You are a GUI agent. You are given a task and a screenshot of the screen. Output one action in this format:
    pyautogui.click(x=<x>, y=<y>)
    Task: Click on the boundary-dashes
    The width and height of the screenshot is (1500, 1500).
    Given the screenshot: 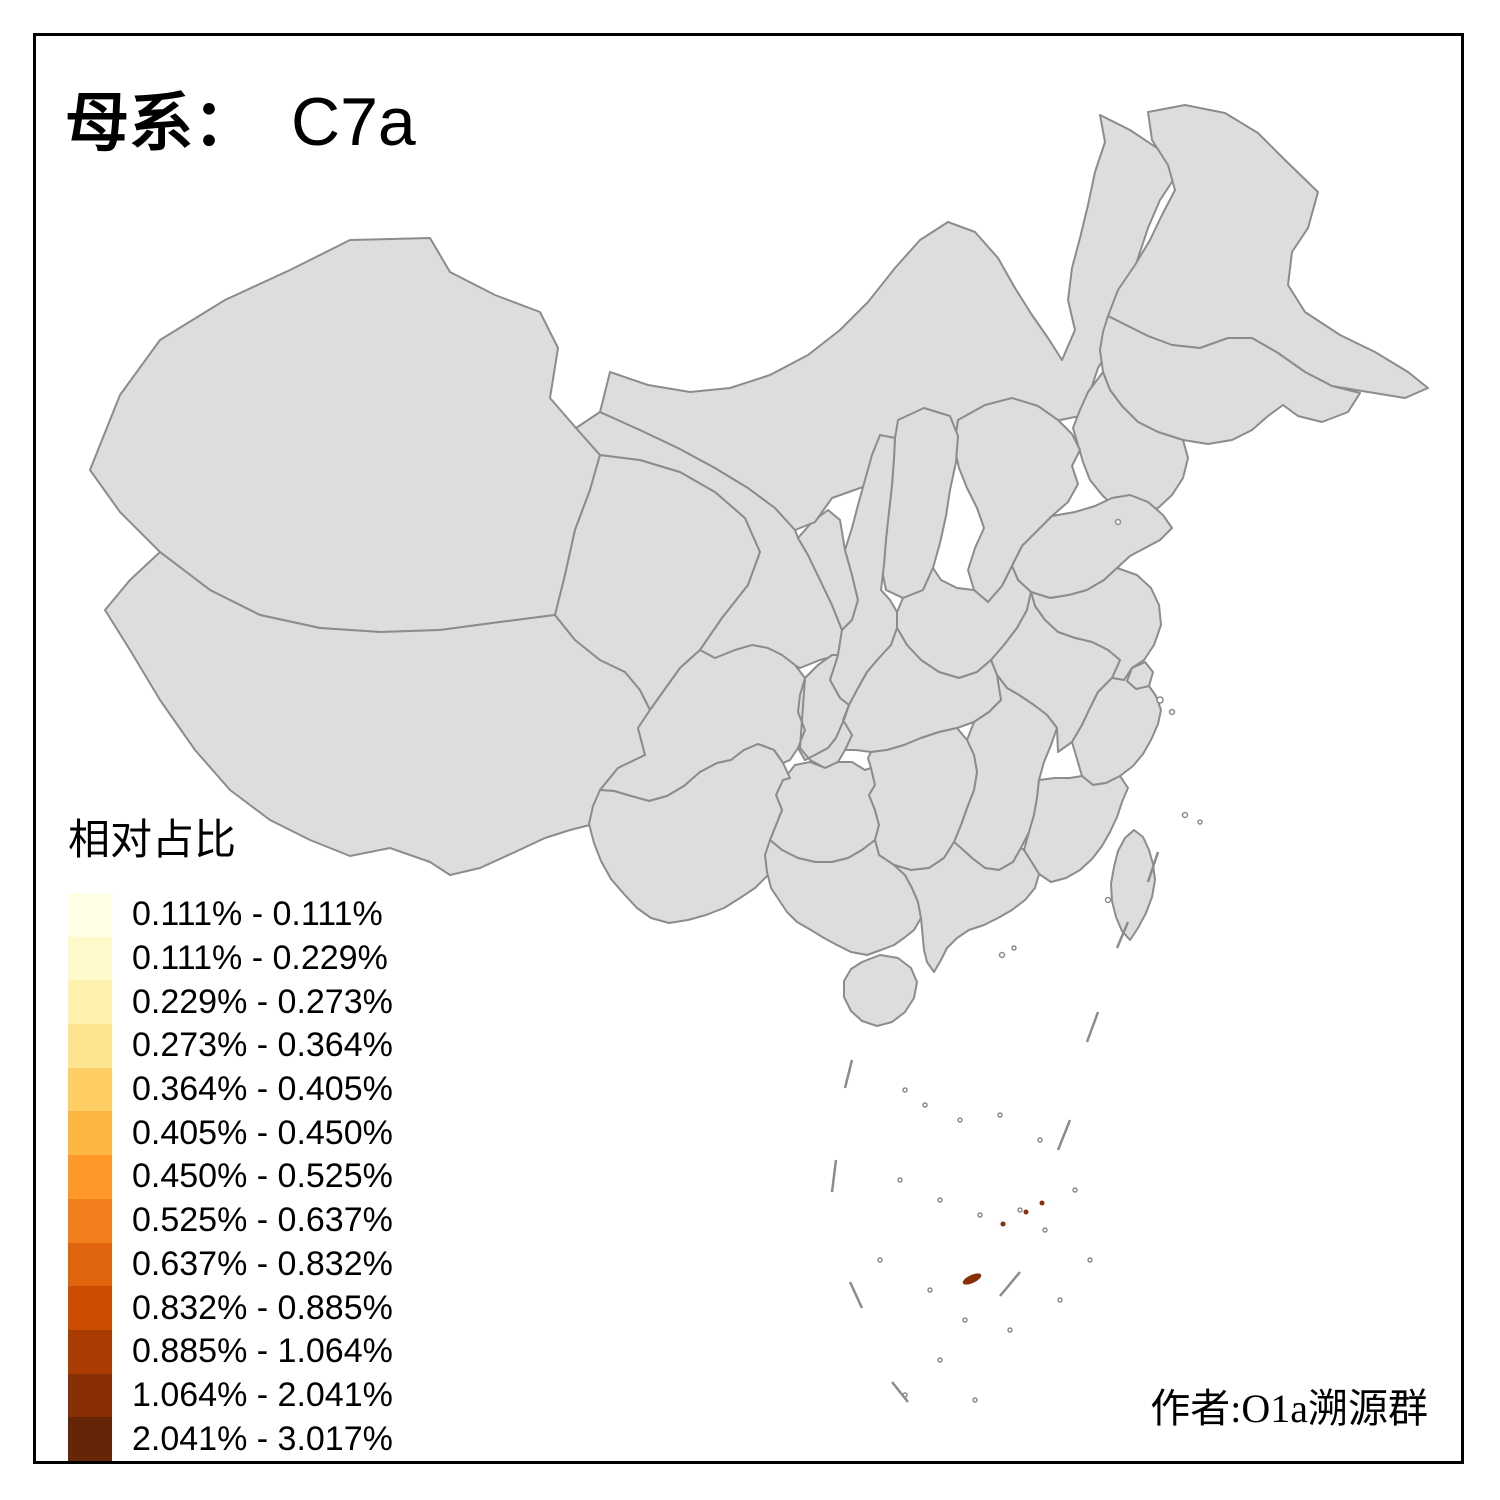 What is the action you would take?
    pyautogui.click(x=995, y=1127)
    